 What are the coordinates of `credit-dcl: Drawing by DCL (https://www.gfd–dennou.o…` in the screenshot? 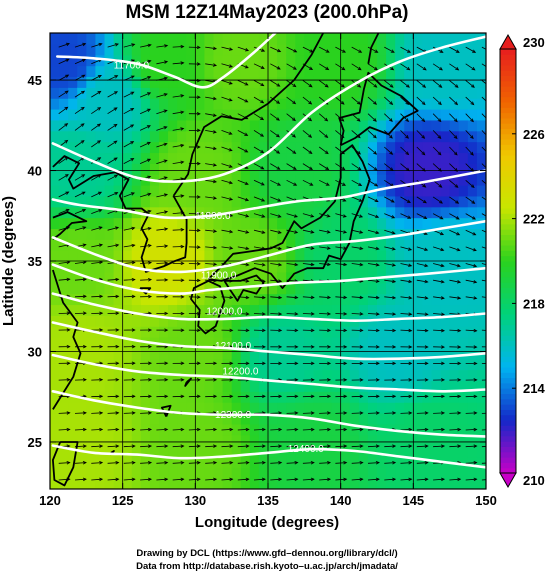 It's located at (266, 553).